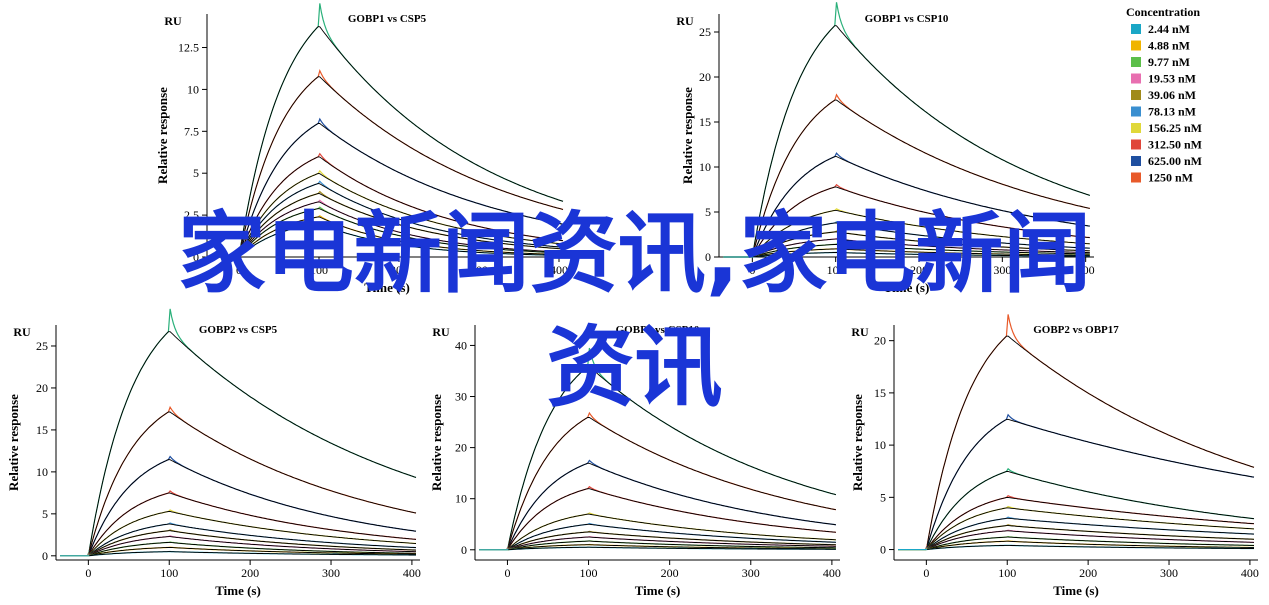  I want to click on y-tick-label: 15, so click(705, 122).